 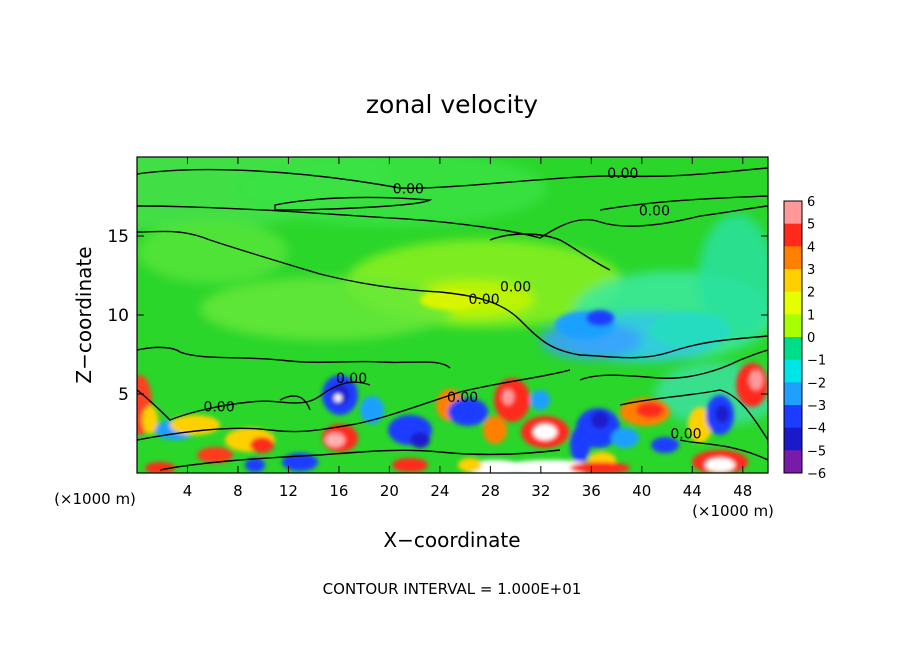 What do you see at coordinates (811, 202) in the screenshot?
I see `colorbar-tick-label: 6` at bounding box center [811, 202].